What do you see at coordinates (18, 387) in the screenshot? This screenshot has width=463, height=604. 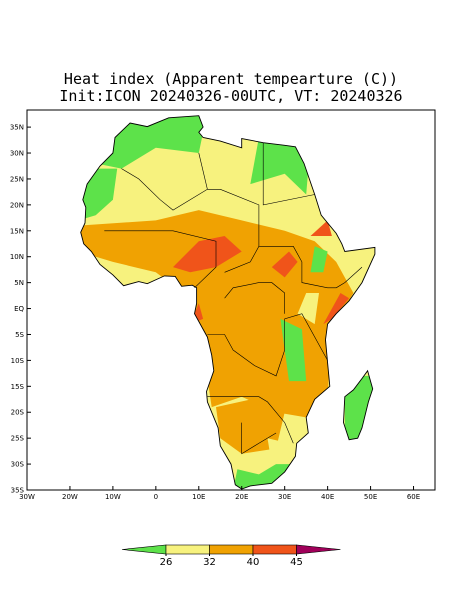 I see `lat-tick-label: 15S` at bounding box center [18, 387].